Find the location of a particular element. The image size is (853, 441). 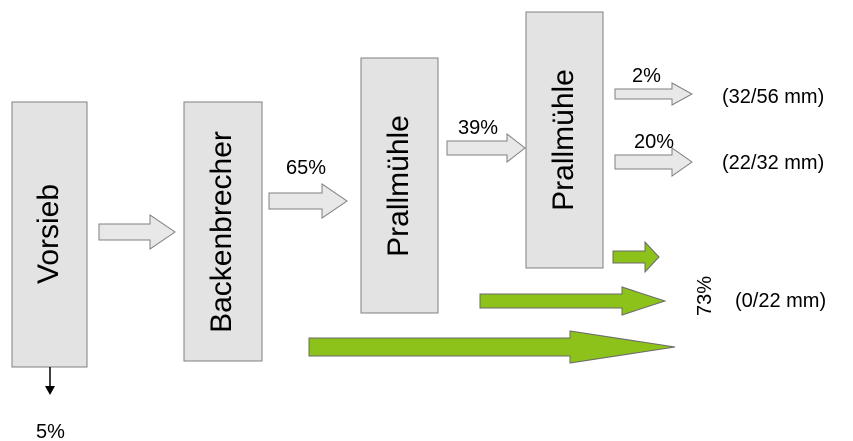

label-product-fine-pct: 73% is located at coordinates (705, 296).